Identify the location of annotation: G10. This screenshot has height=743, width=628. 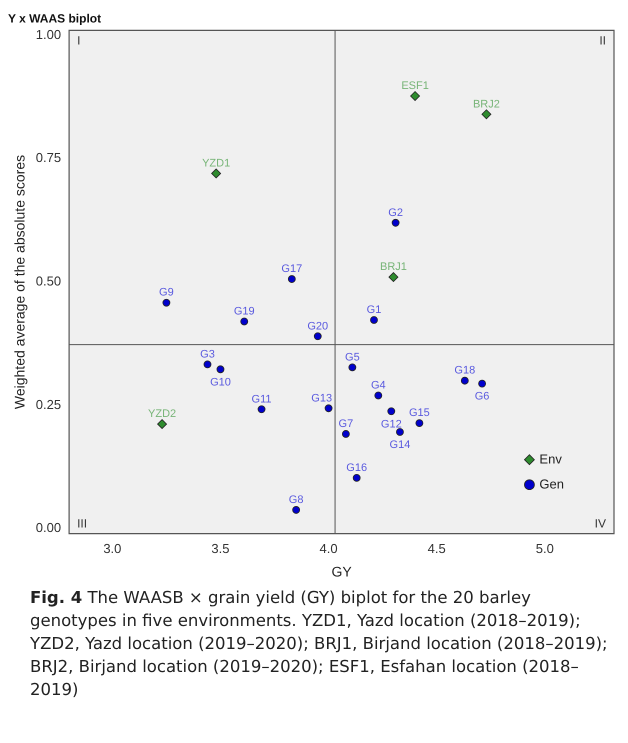
(220, 382).